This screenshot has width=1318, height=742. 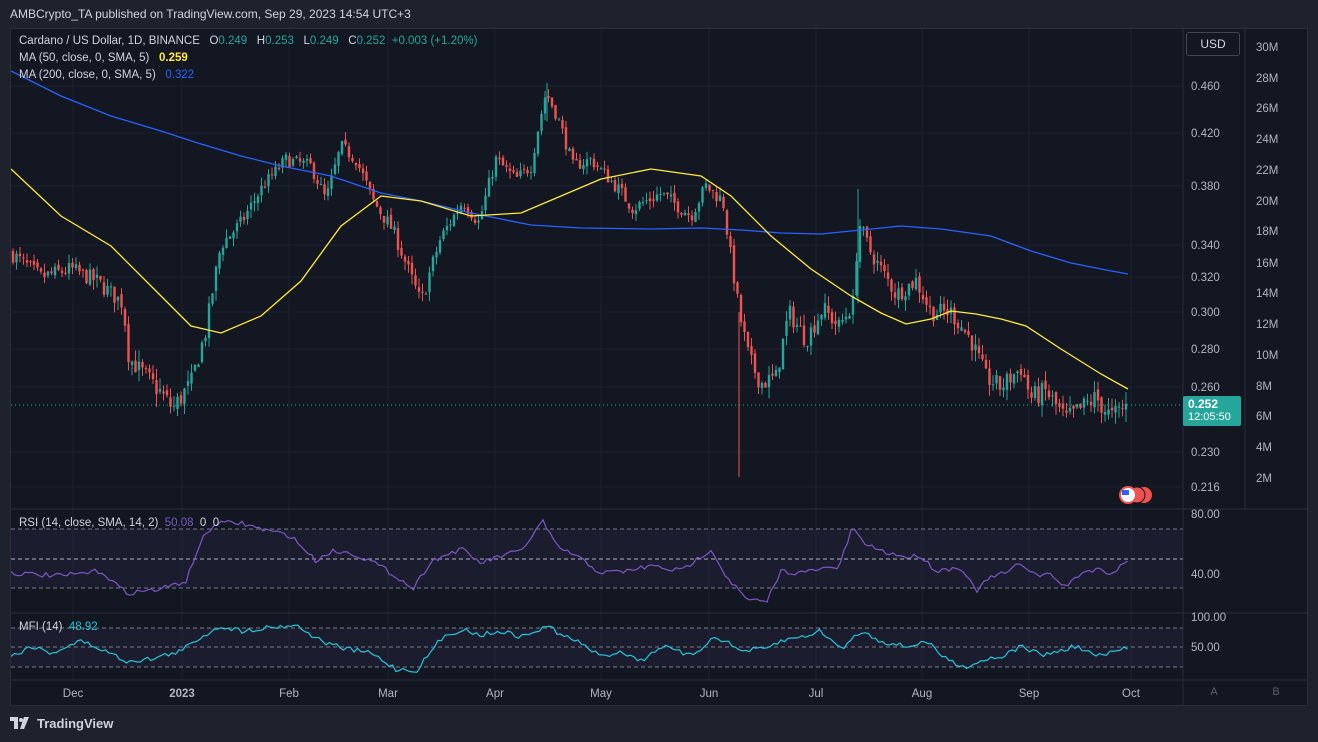 I want to click on price-tick-label: 0.260, so click(x=1205, y=388).